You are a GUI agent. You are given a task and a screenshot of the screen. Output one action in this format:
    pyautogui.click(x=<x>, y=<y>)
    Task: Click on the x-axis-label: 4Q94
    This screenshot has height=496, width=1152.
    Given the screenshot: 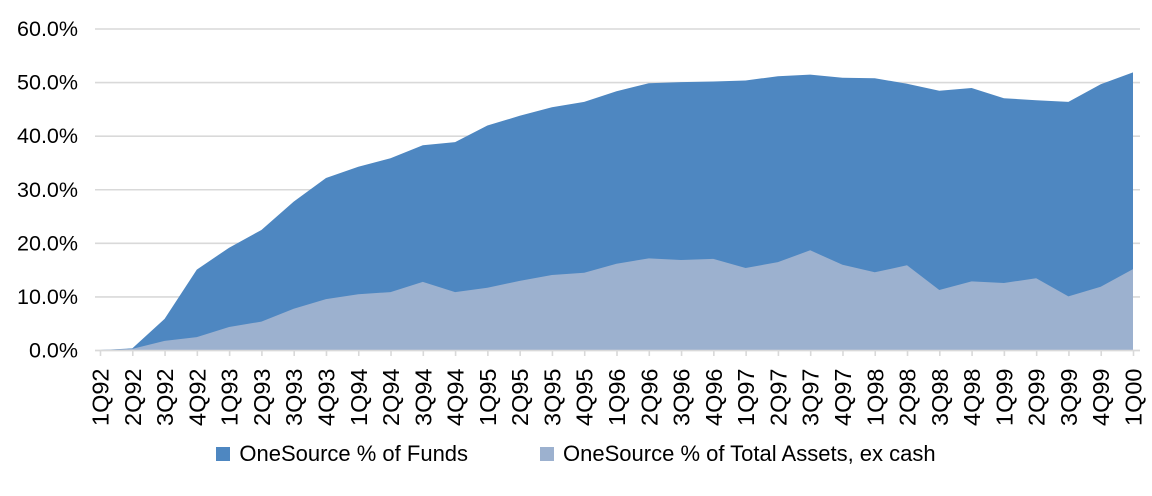 What is the action you would take?
    pyautogui.click(x=456, y=398)
    